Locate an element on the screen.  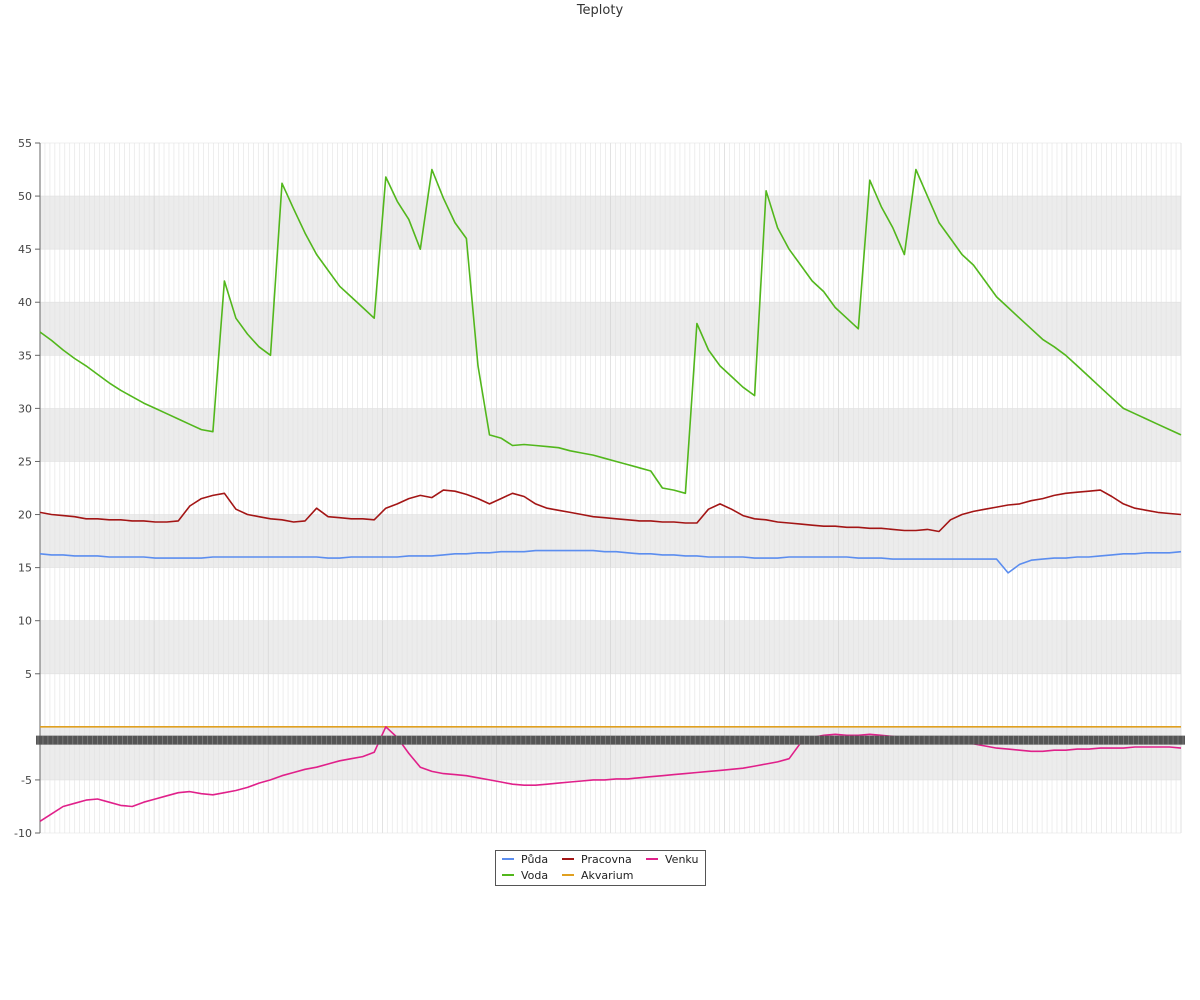
legend-item: Voda is located at coordinates (525, 876).